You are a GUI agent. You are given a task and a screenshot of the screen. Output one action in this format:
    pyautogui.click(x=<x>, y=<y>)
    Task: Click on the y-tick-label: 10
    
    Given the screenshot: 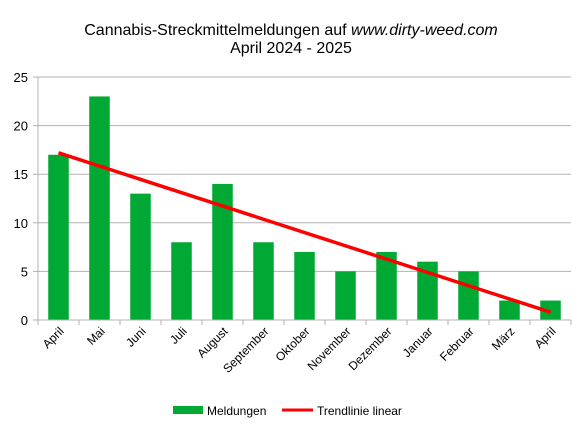 What is the action you would take?
    pyautogui.click(x=21, y=223)
    